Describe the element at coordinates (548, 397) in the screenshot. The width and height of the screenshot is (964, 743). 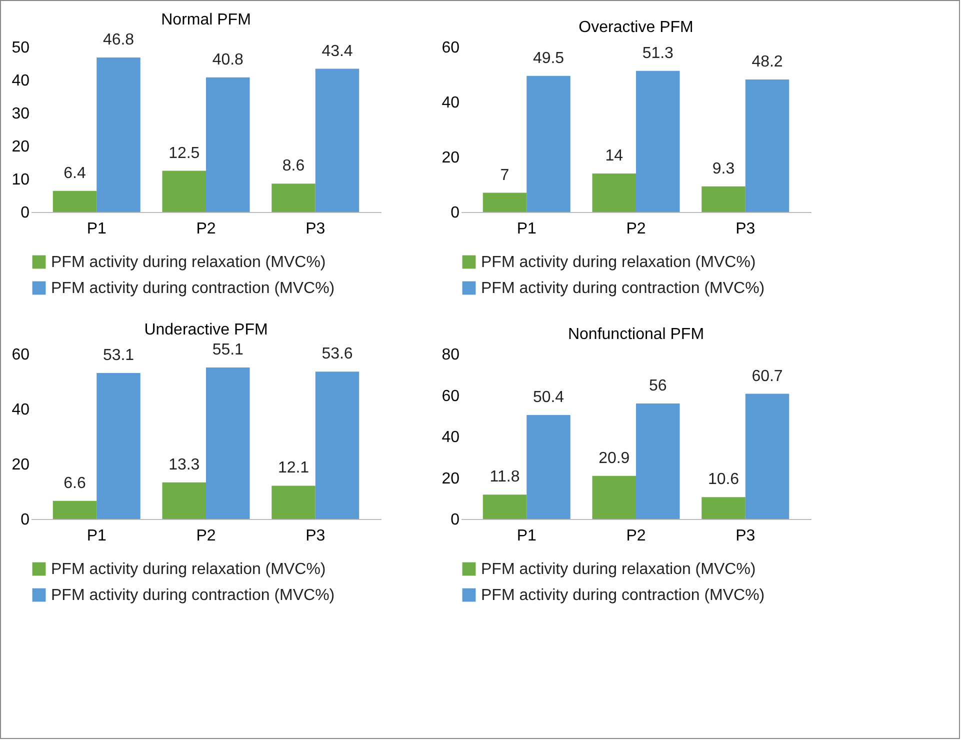
I see `data-label: 50.4` at that location.